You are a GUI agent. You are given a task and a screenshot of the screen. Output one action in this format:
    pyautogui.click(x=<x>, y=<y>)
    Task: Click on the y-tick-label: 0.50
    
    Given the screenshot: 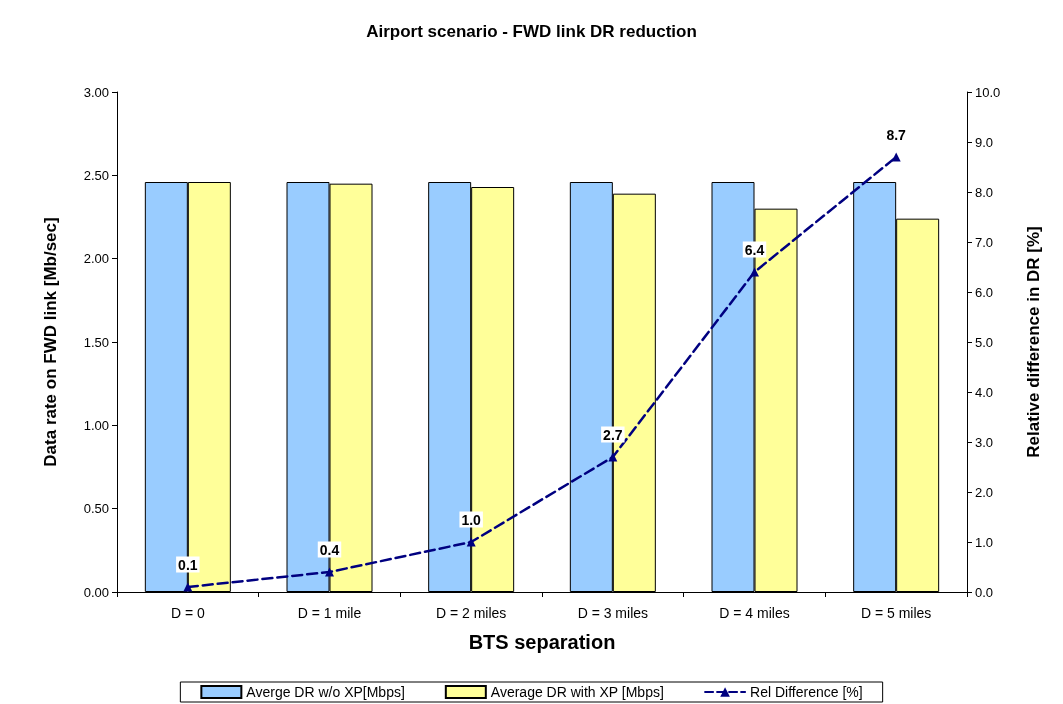 What is the action you would take?
    pyautogui.click(x=96, y=509)
    